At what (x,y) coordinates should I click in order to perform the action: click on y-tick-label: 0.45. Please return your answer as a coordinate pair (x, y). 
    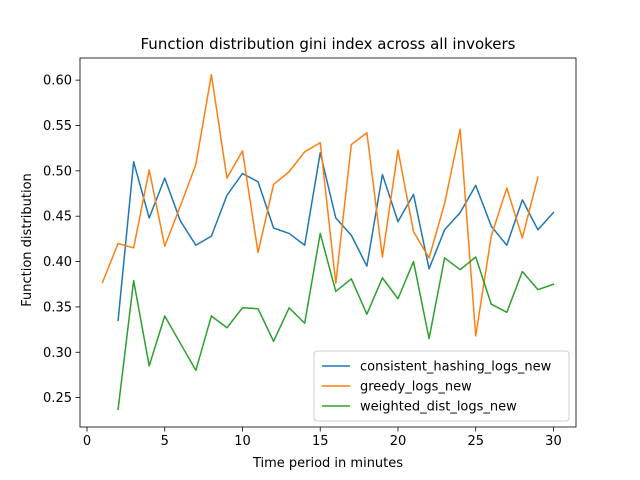
    Looking at the image, I should click on (57, 217).